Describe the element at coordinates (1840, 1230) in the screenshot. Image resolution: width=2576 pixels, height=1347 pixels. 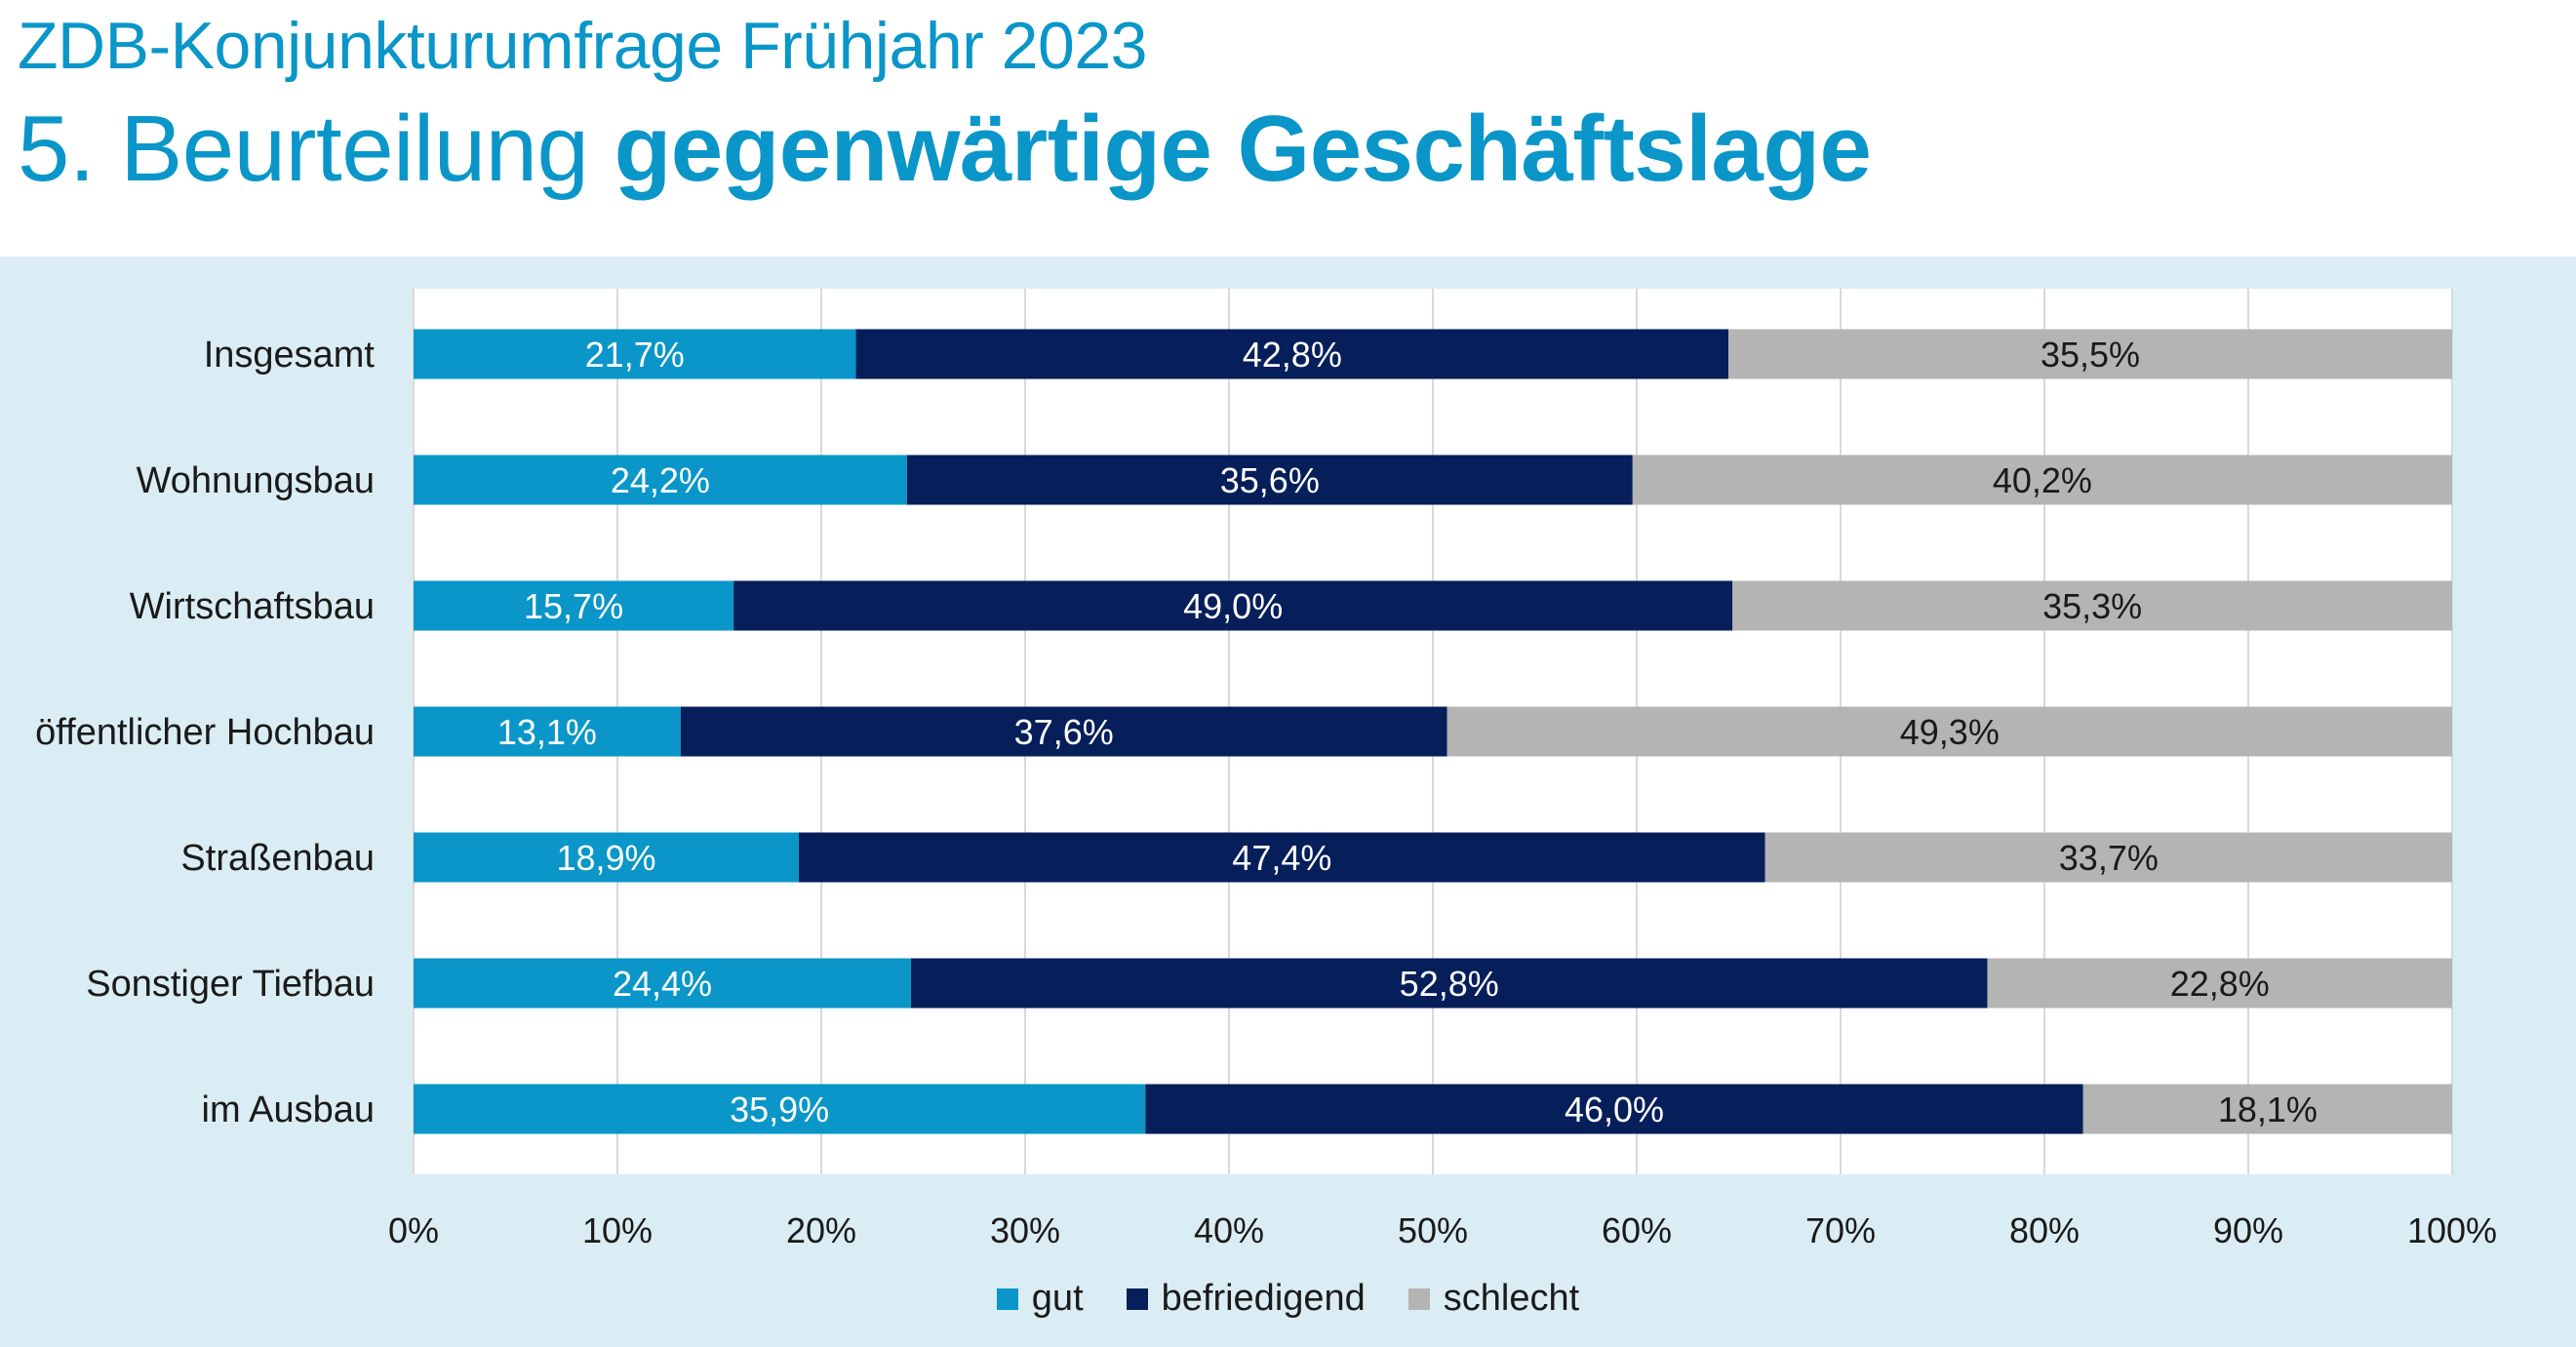
I see `x-tick-label: 70%` at that location.